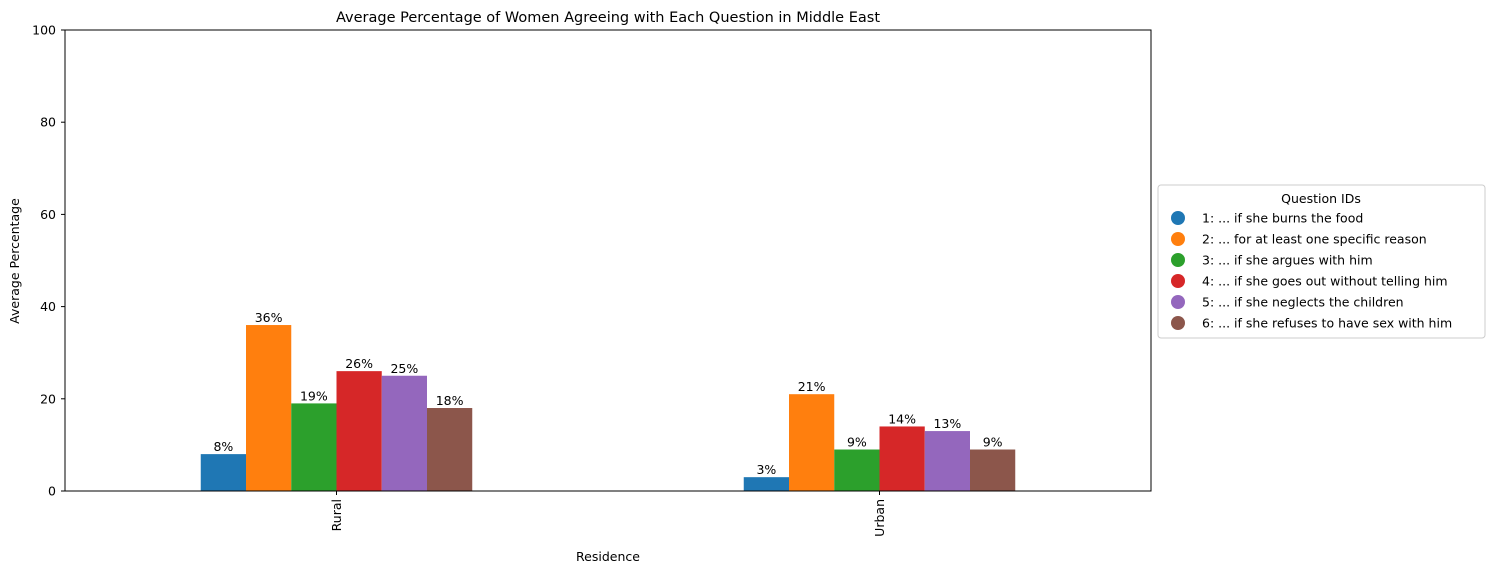 The image size is (1494, 573). I want to click on data-label: 8%, so click(223, 446).